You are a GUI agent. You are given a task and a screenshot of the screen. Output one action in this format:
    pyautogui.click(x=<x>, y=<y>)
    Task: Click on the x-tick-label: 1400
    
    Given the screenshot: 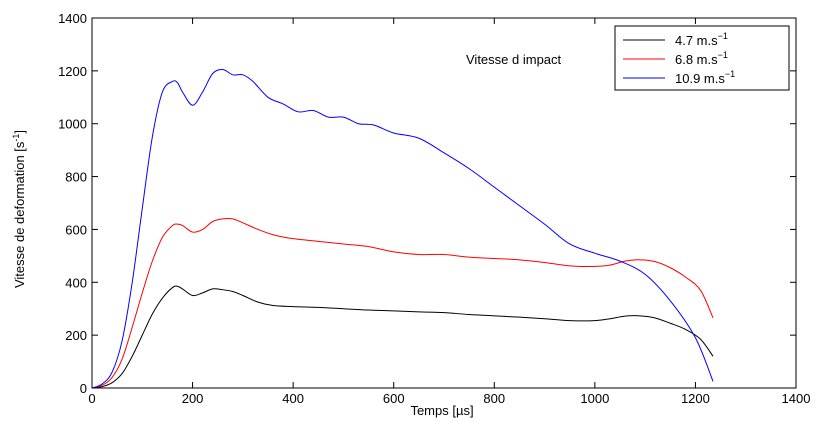 What is the action you would take?
    pyautogui.click(x=796, y=398)
    